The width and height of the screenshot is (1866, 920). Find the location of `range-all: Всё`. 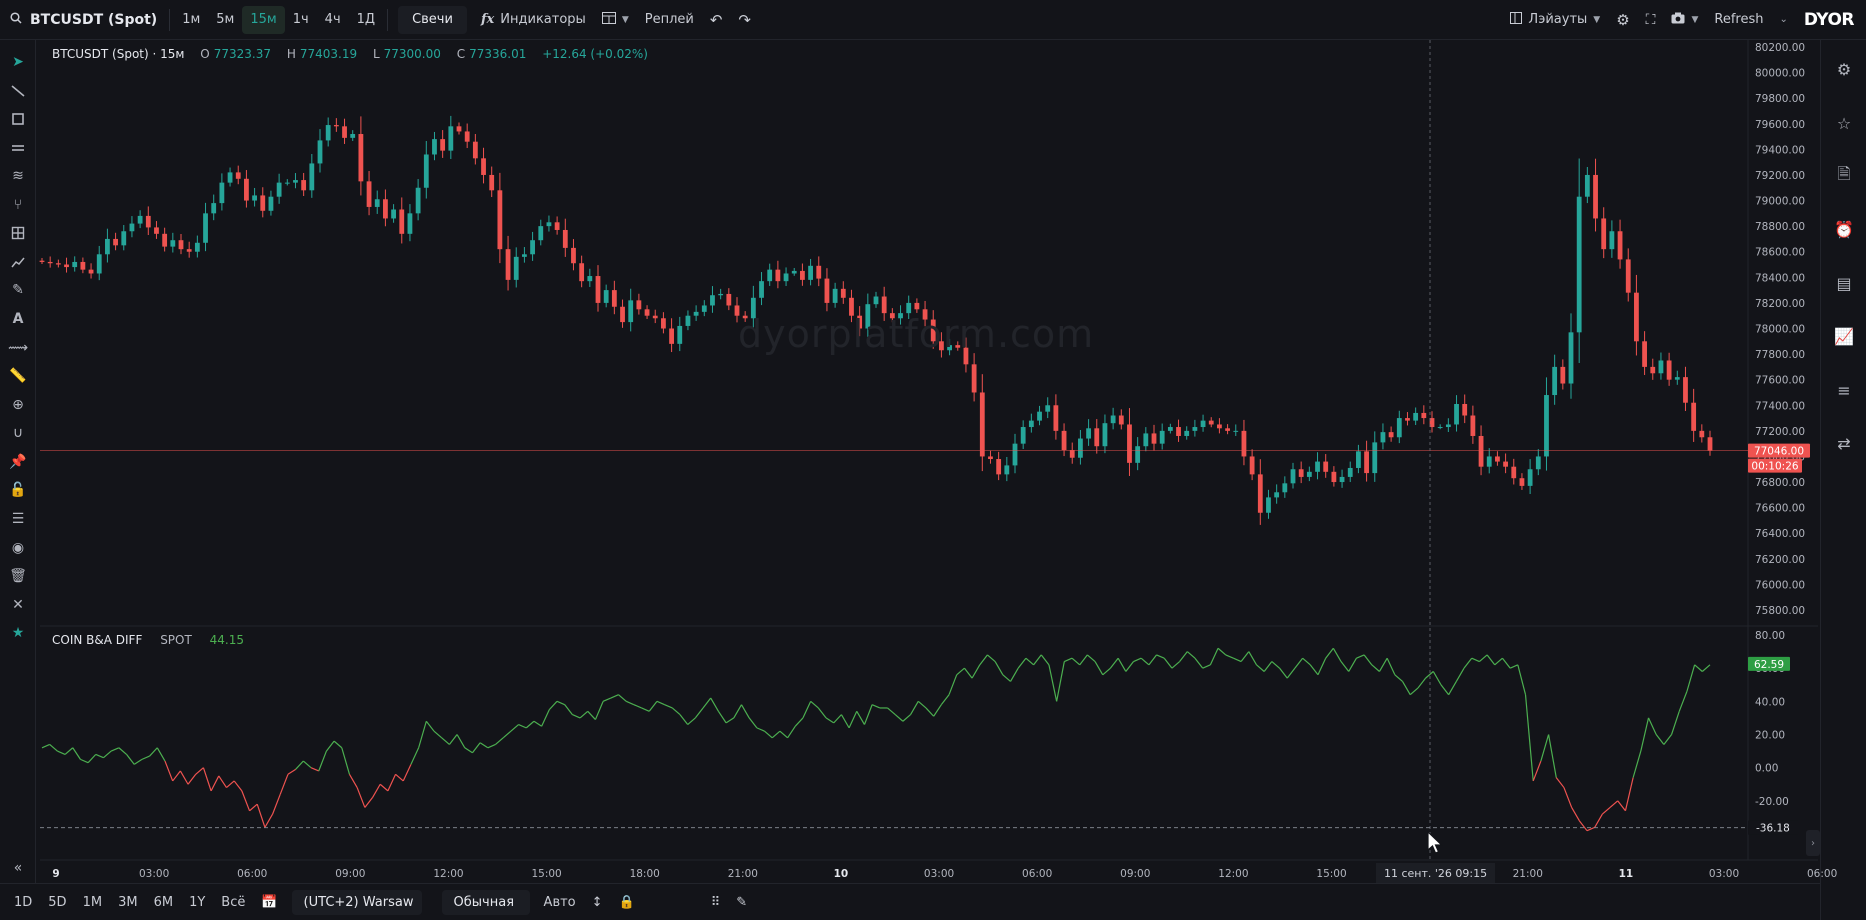

range-all: Всё is located at coordinates (233, 902).